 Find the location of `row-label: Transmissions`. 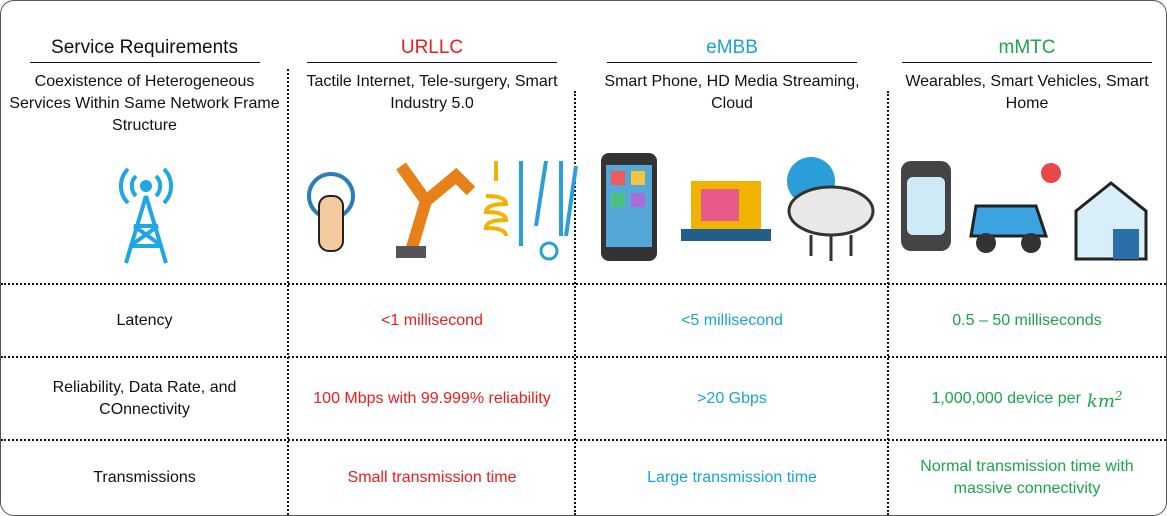

row-label: Transmissions is located at coordinates (144, 477).